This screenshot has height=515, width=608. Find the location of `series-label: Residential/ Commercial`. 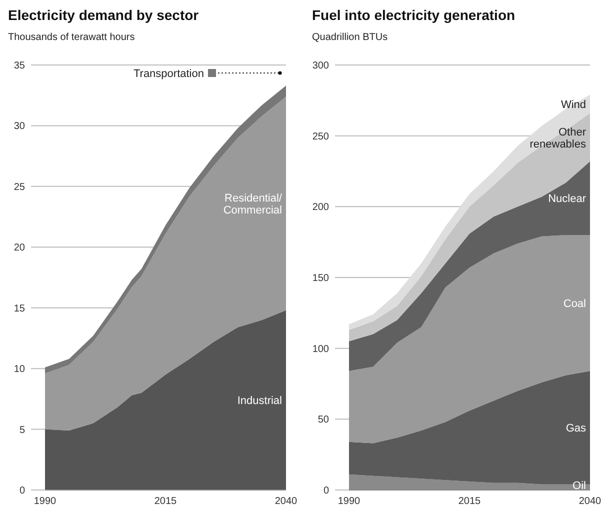

series-label: Residential/ Commercial is located at coordinates (253, 204).